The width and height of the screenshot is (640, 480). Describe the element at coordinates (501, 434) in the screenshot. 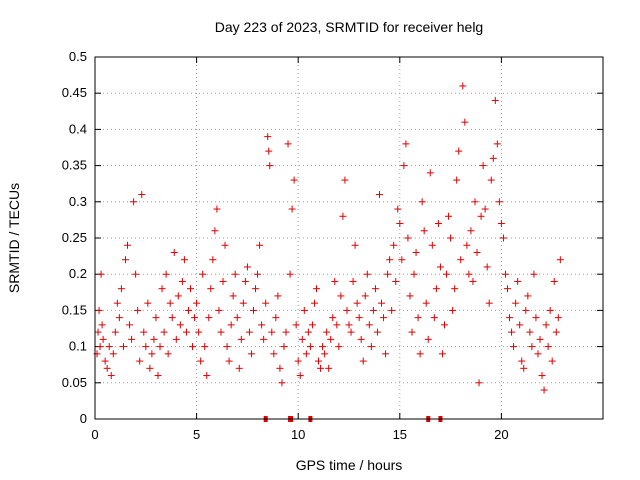

I see `x-tick-label: 20` at that location.